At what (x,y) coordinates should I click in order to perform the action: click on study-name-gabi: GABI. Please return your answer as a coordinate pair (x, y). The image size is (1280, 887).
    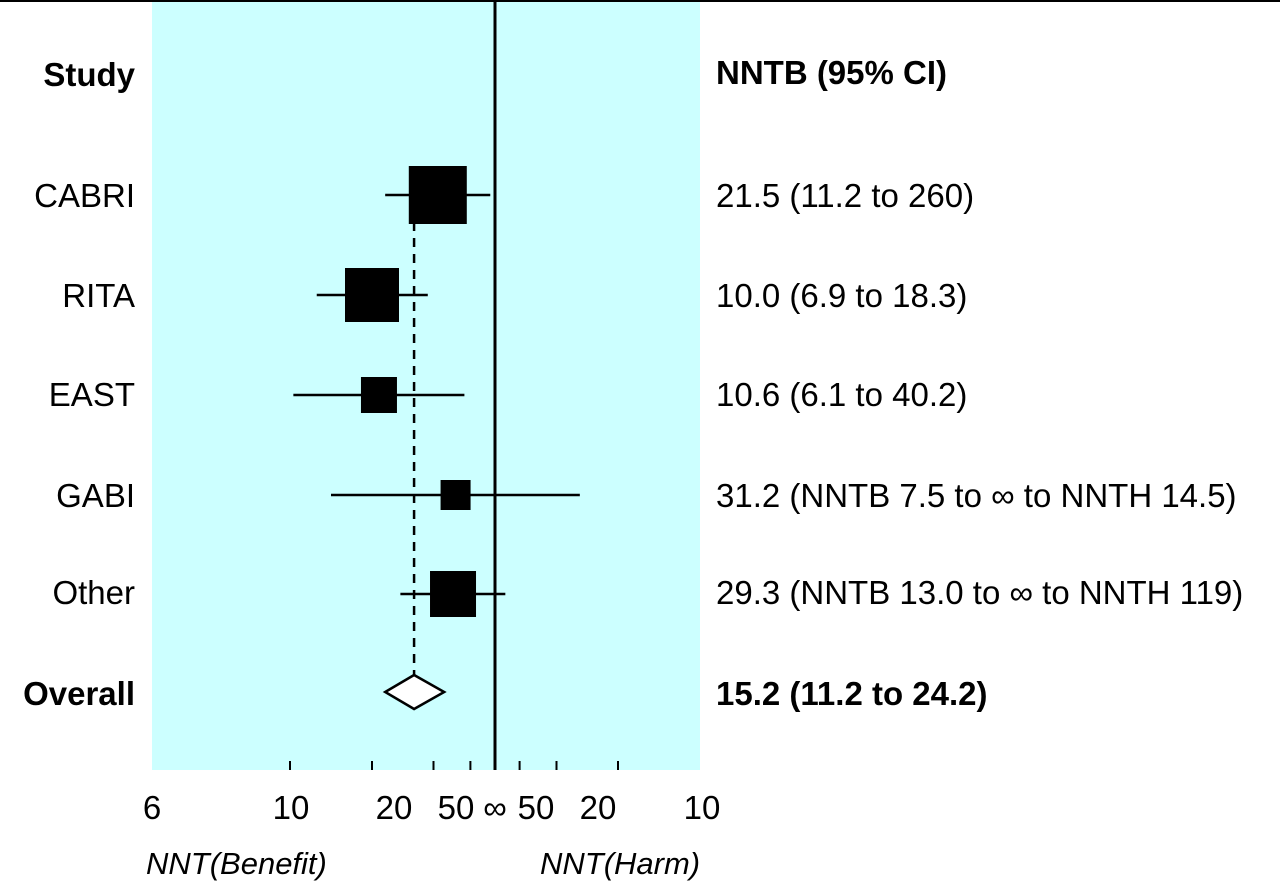
    Looking at the image, I should click on (95, 495).